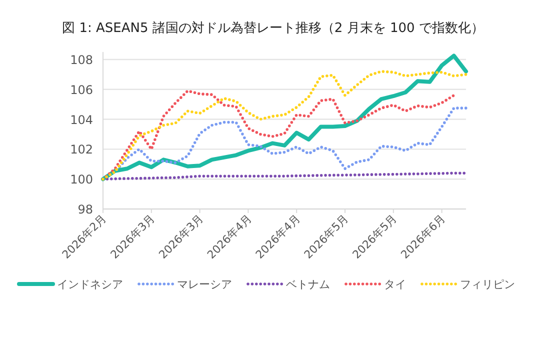 The height and width of the screenshot is (337, 546). What do you see at coordinates (85, 209) in the screenshot?
I see `y-tick-label: 98` at bounding box center [85, 209].